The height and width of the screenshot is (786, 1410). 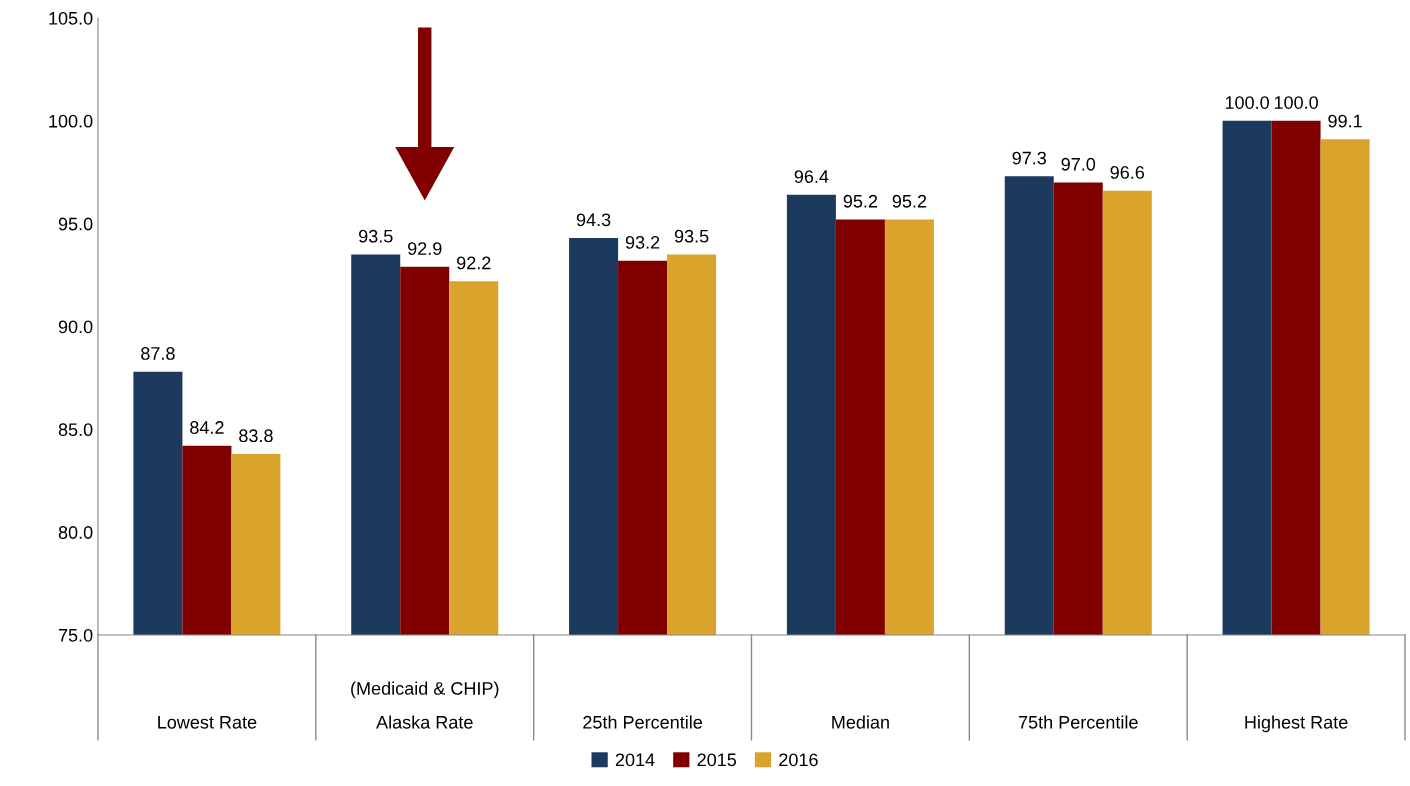 What do you see at coordinates (1296, 724) in the screenshot?
I see `x-tick-label: Highest Rate` at bounding box center [1296, 724].